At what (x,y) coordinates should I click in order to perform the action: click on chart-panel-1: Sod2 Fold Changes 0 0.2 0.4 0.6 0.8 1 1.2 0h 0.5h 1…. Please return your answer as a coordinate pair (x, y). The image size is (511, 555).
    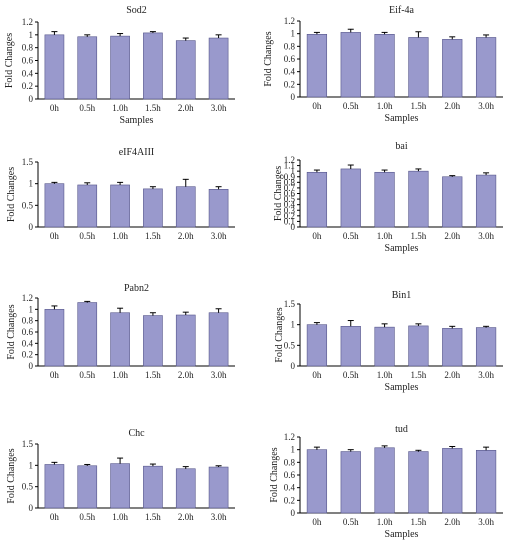
    Looking at the image, I should click on (119, 65).